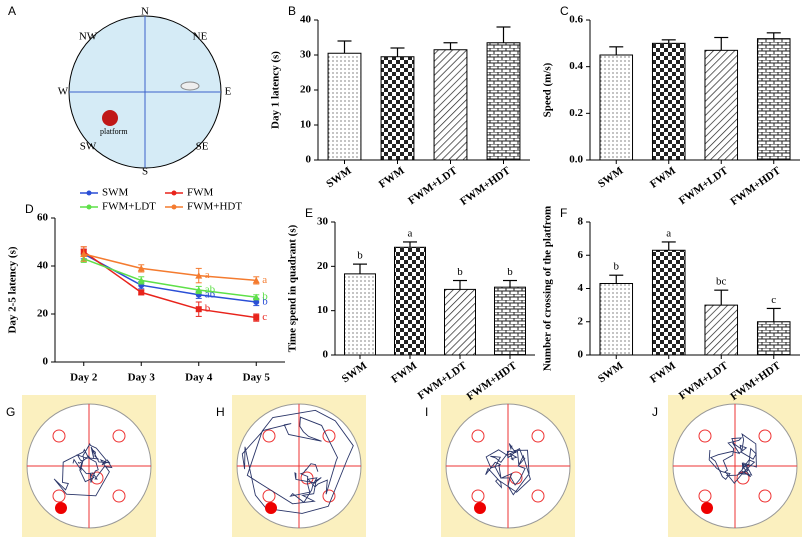  Describe the element at coordinates (276, 90) in the screenshot. I see `y-axis-label: Day 1 latency (s)` at that location.